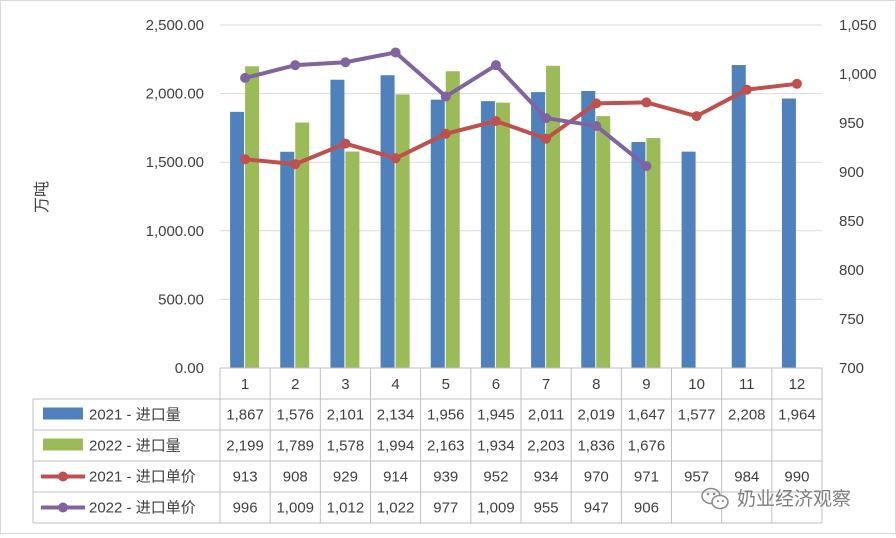  Describe the element at coordinates (295, 384) in the screenshot. I see `x-tick-label: 2` at that location.